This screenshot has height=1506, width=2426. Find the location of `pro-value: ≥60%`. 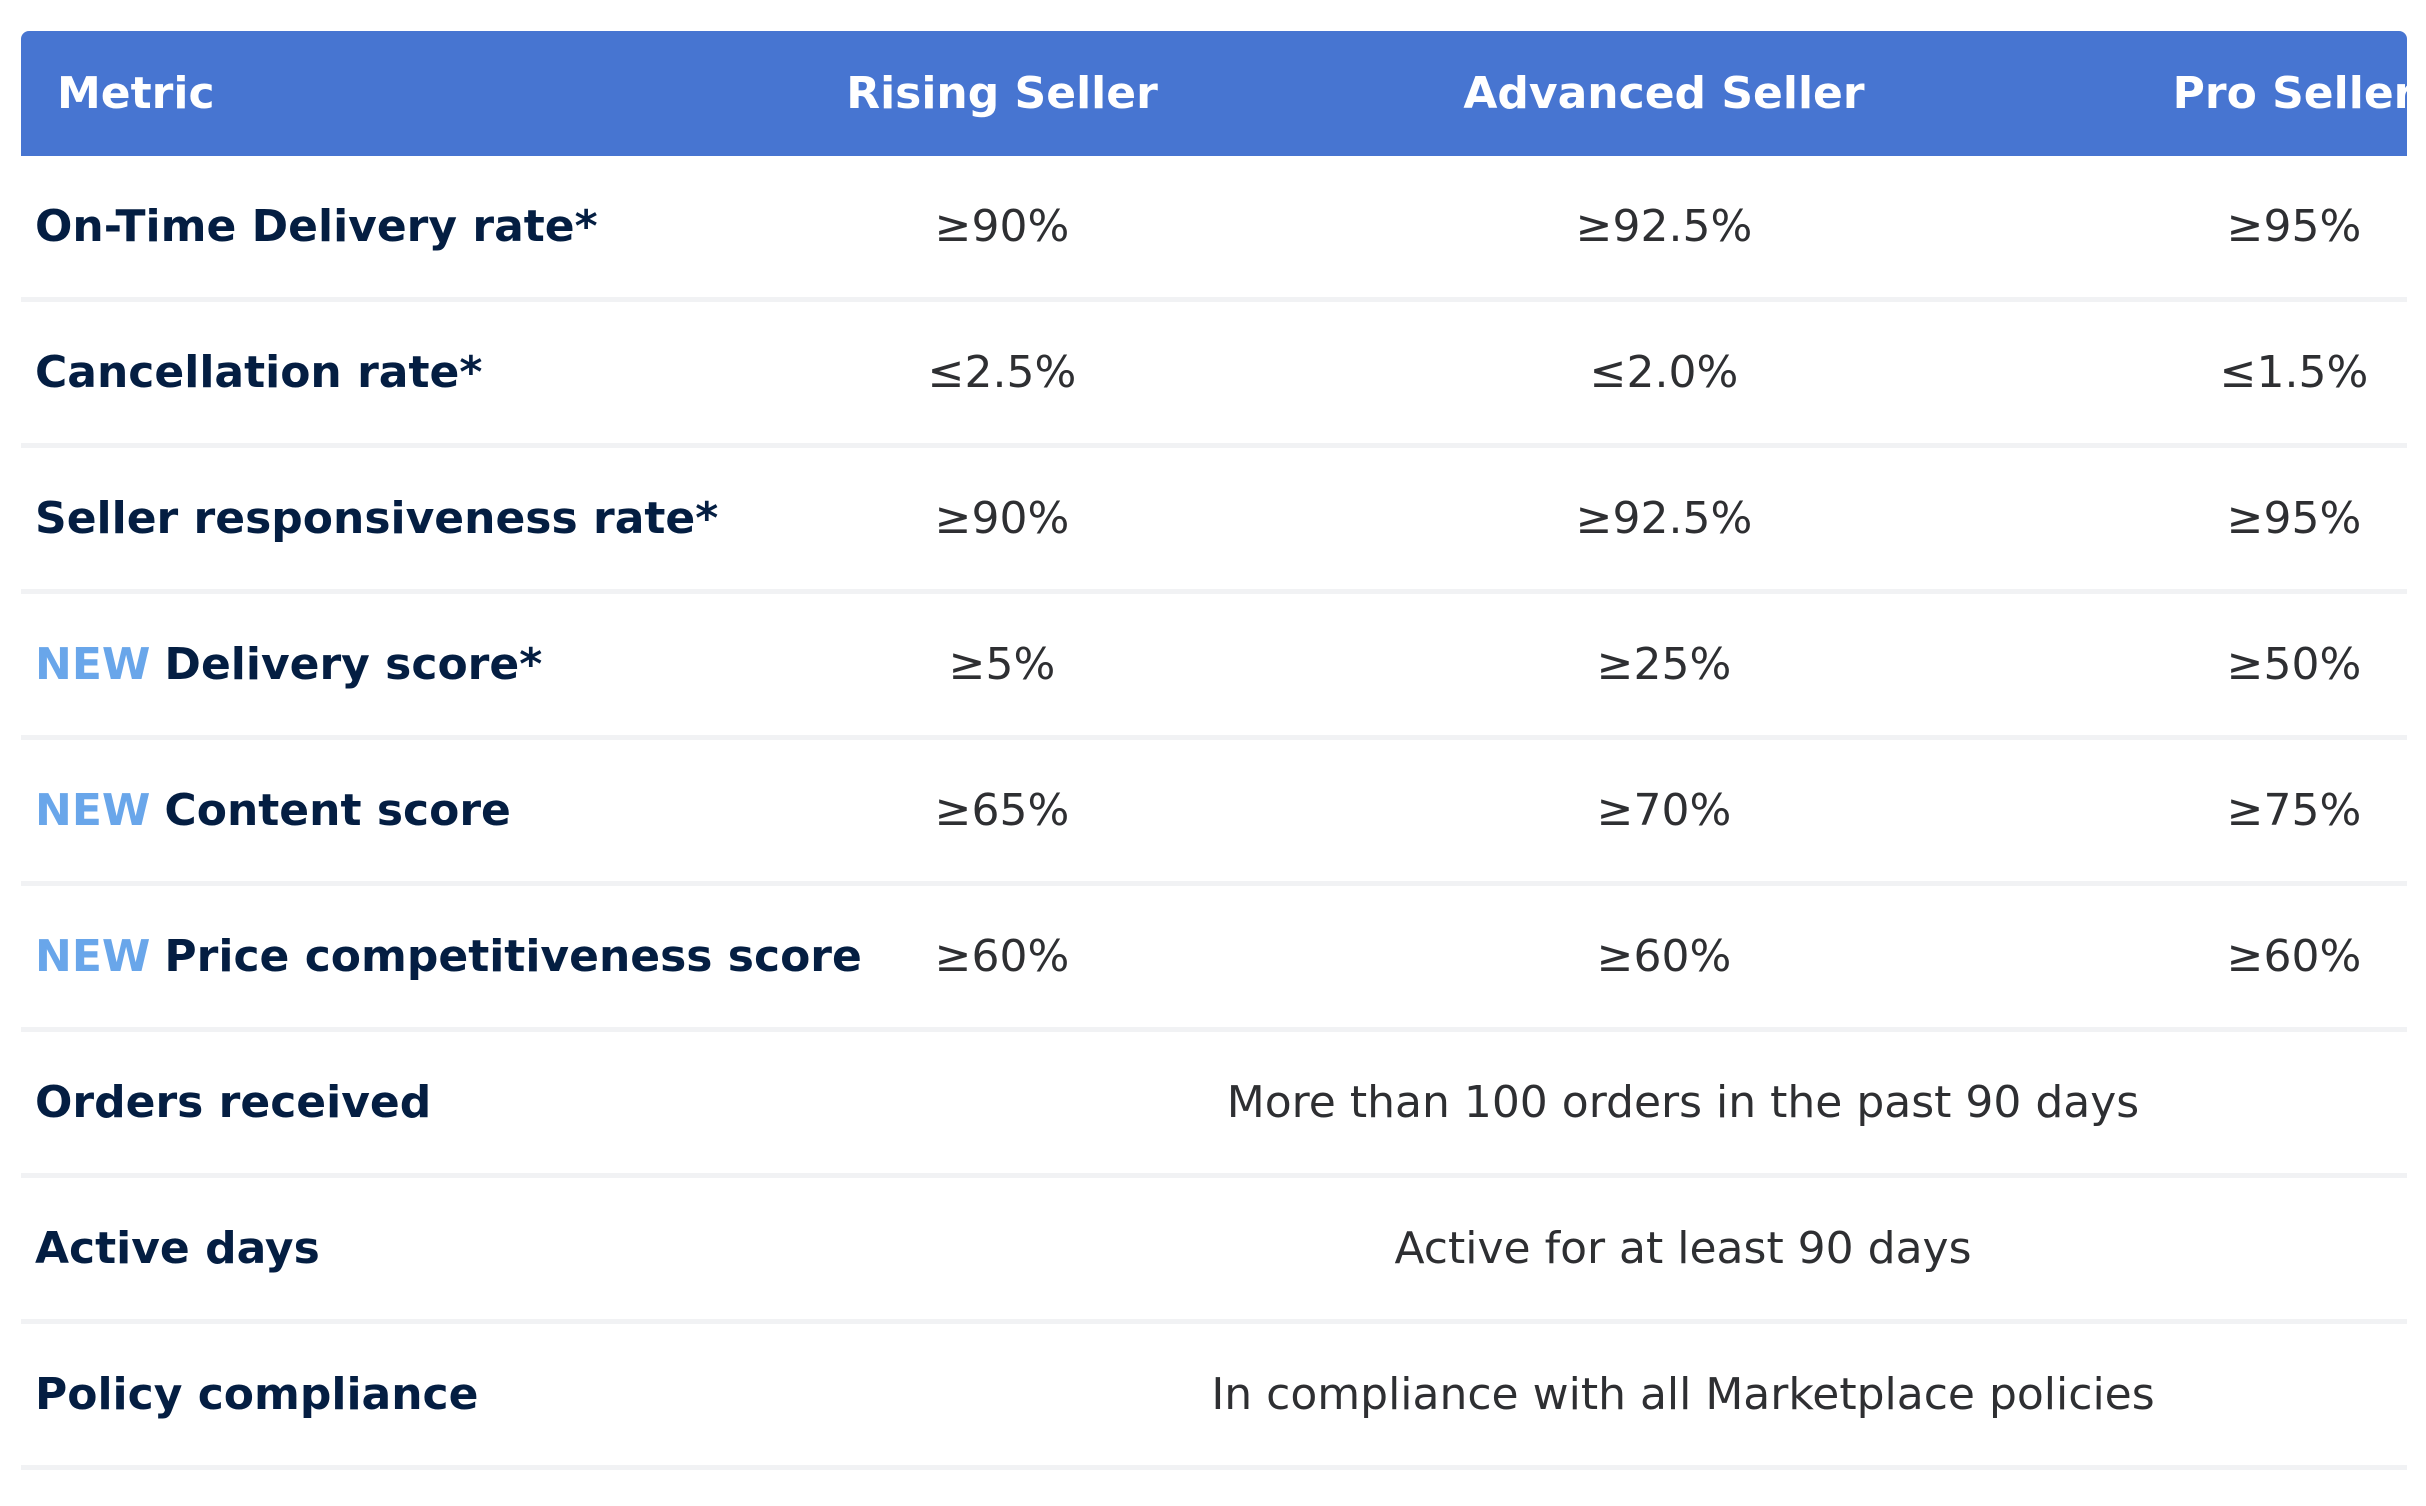

pro-value: ≥60% is located at coordinates (2294, 956).